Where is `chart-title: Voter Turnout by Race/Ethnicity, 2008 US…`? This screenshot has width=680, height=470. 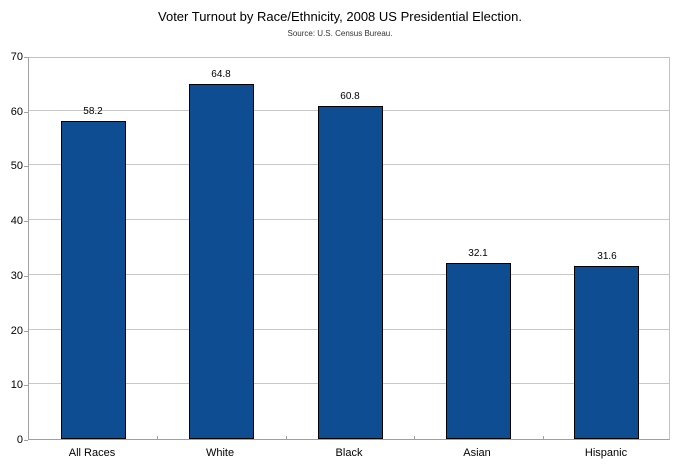 chart-title: Voter Turnout by Race/Ethnicity, 2008 US… is located at coordinates (340, 16).